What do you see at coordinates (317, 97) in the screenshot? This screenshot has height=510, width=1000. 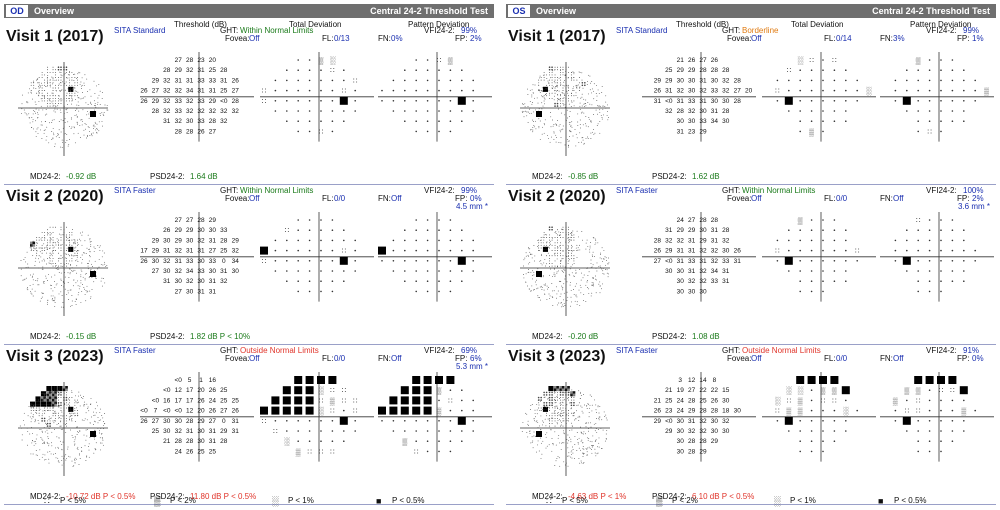 I see `total-deviation-plot: ▒ ░ ∷ ∷ ∷ ∷ ∷ ∷` at bounding box center [317, 97].